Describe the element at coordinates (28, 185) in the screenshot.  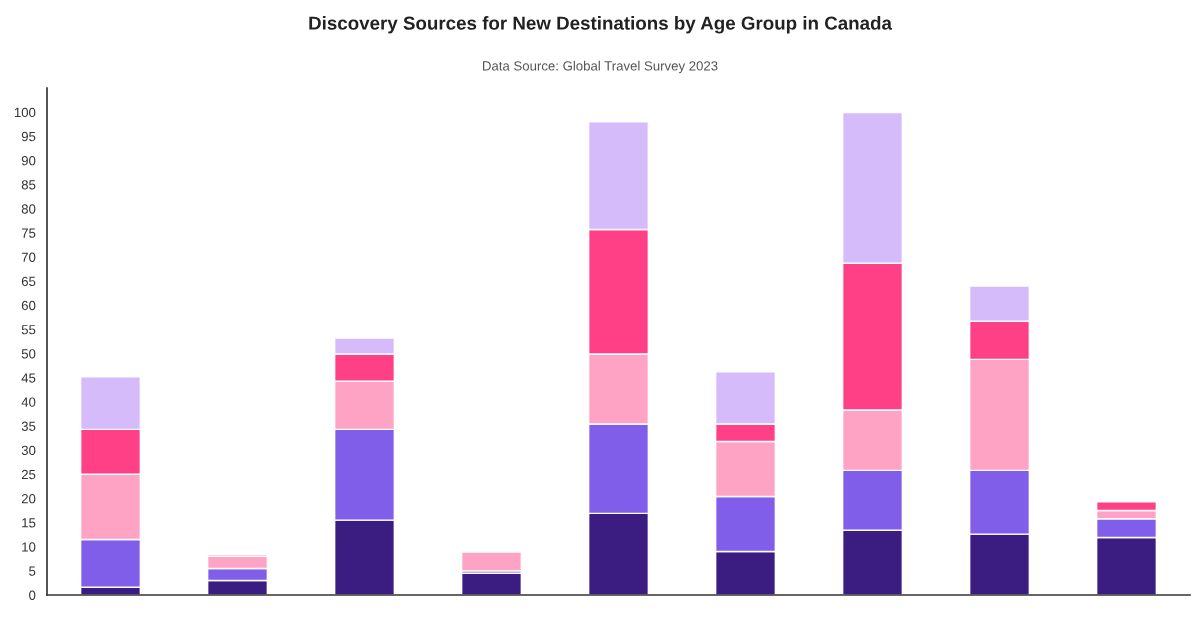
I see `y-tick-label: 85` at that location.